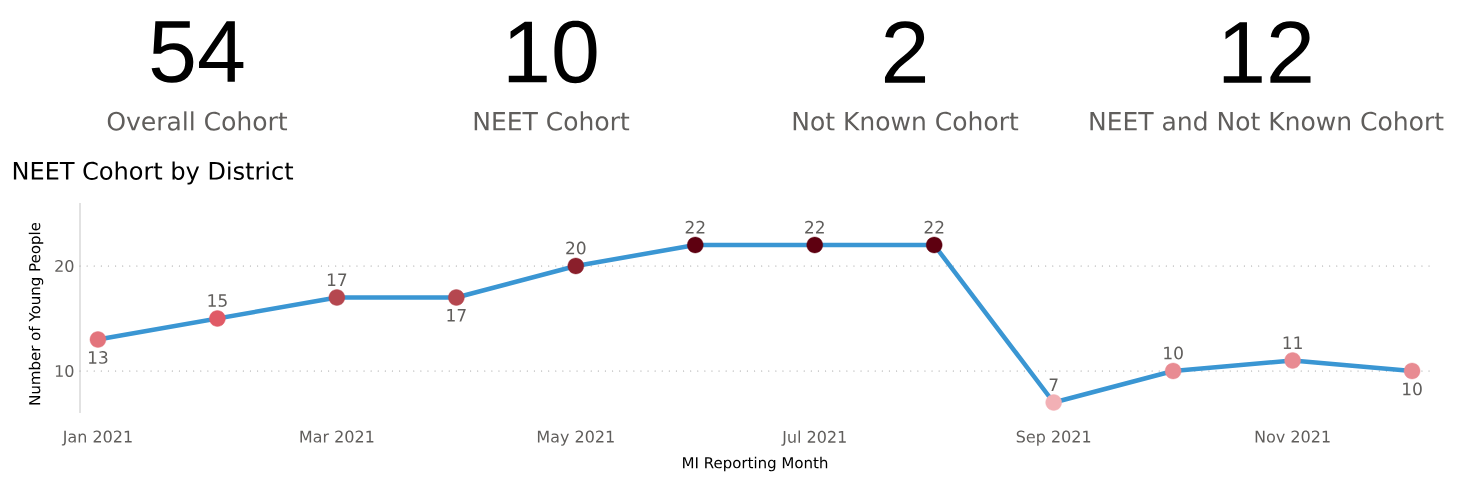  I want to click on data-label: 7, so click(1053, 384).